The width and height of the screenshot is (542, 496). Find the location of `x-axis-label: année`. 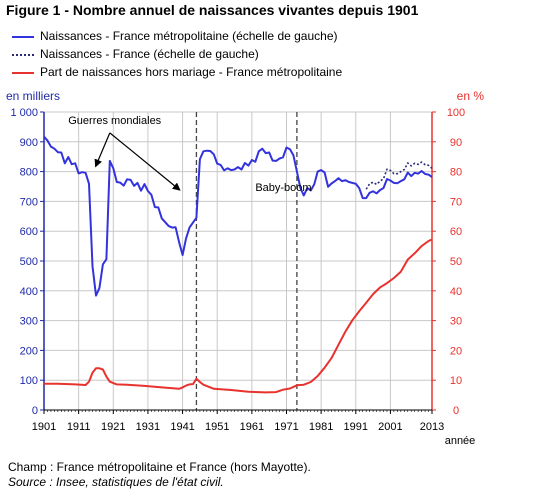

x-axis-label: année is located at coordinates (460, 441).